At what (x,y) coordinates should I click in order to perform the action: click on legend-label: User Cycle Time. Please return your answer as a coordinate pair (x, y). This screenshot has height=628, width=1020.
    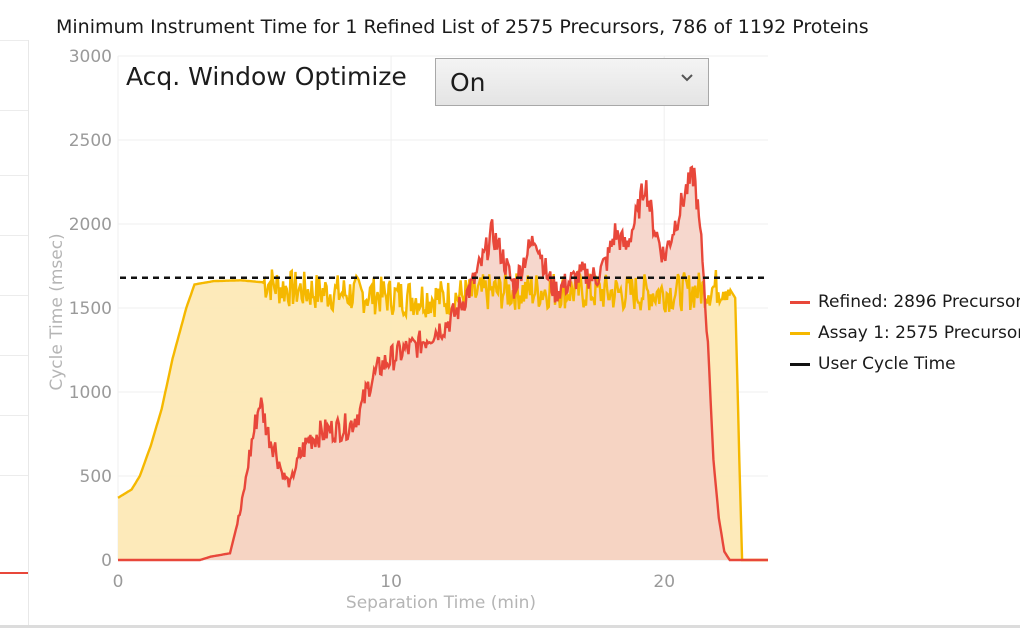
    Looking at the image, I should click on (887, 364).